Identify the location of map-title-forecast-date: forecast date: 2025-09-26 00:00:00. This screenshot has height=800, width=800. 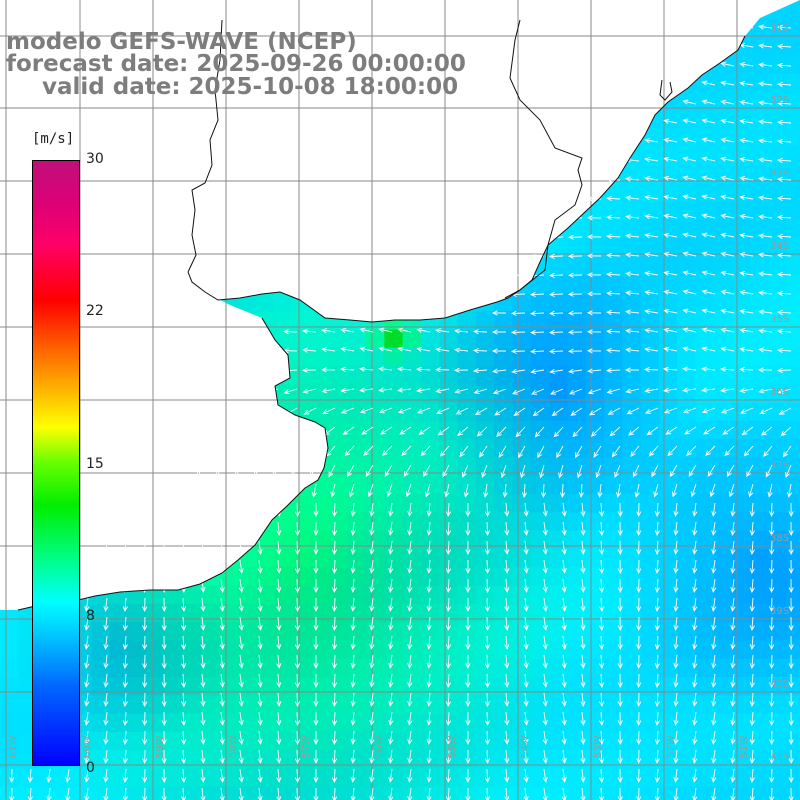
(236, 64).